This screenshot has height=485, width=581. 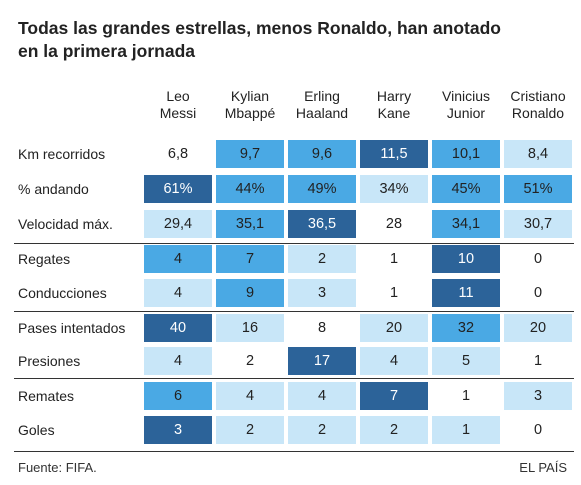 What do you see at coordinates (322, 328) in the screenshot?
I see `cell: 8` at bounding box center [322, 328].